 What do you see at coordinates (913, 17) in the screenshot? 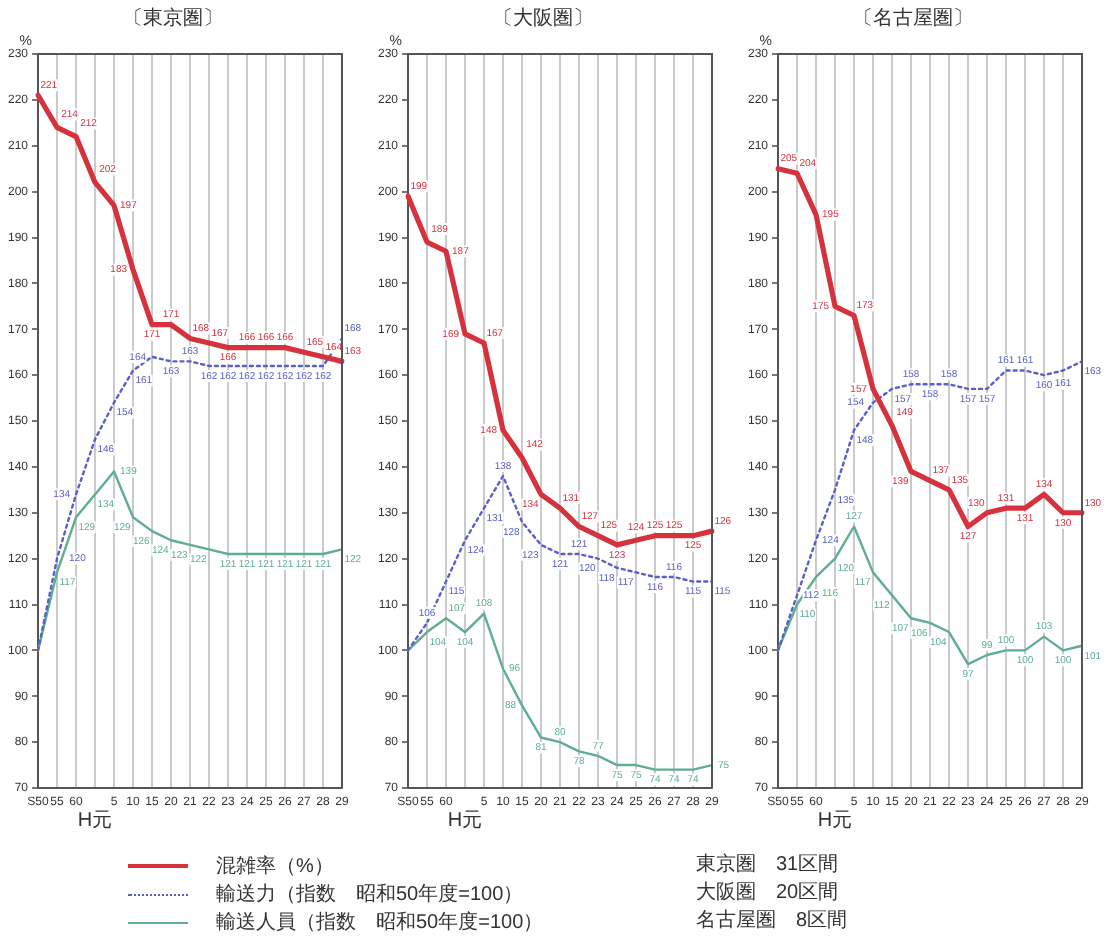
I see `chart-title: 〔名古屋圏〕` at bounding box center [913, 17].